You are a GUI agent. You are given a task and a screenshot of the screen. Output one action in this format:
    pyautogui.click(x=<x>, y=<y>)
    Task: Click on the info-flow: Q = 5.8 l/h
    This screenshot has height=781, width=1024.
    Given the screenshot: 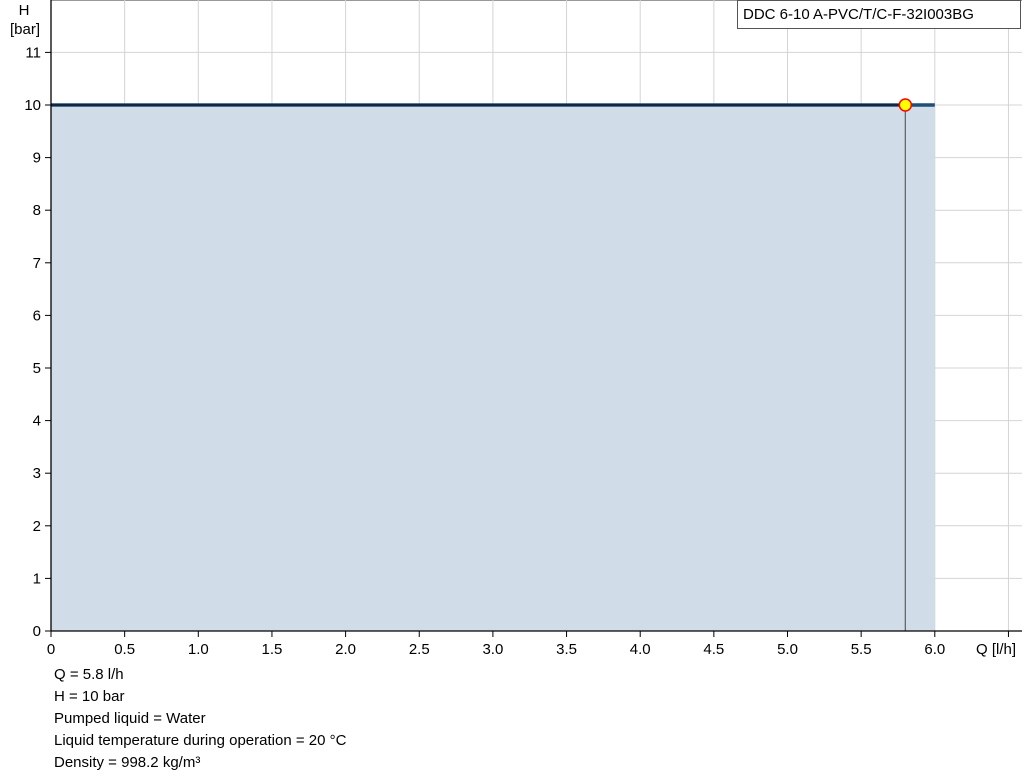 What is the action you would take?
    pyautogui.click(x=89, y=674)
    